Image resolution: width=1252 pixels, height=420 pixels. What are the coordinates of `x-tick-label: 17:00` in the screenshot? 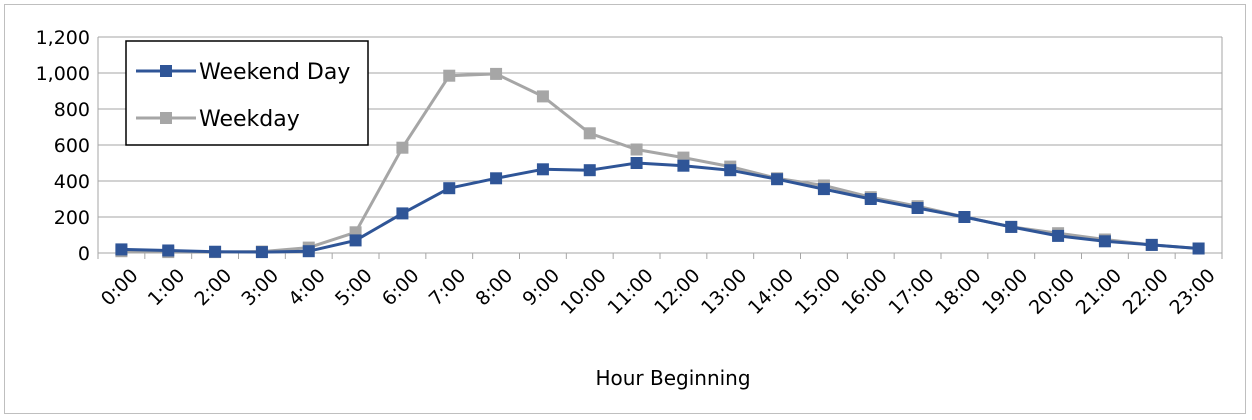 It's located at (911, 292).